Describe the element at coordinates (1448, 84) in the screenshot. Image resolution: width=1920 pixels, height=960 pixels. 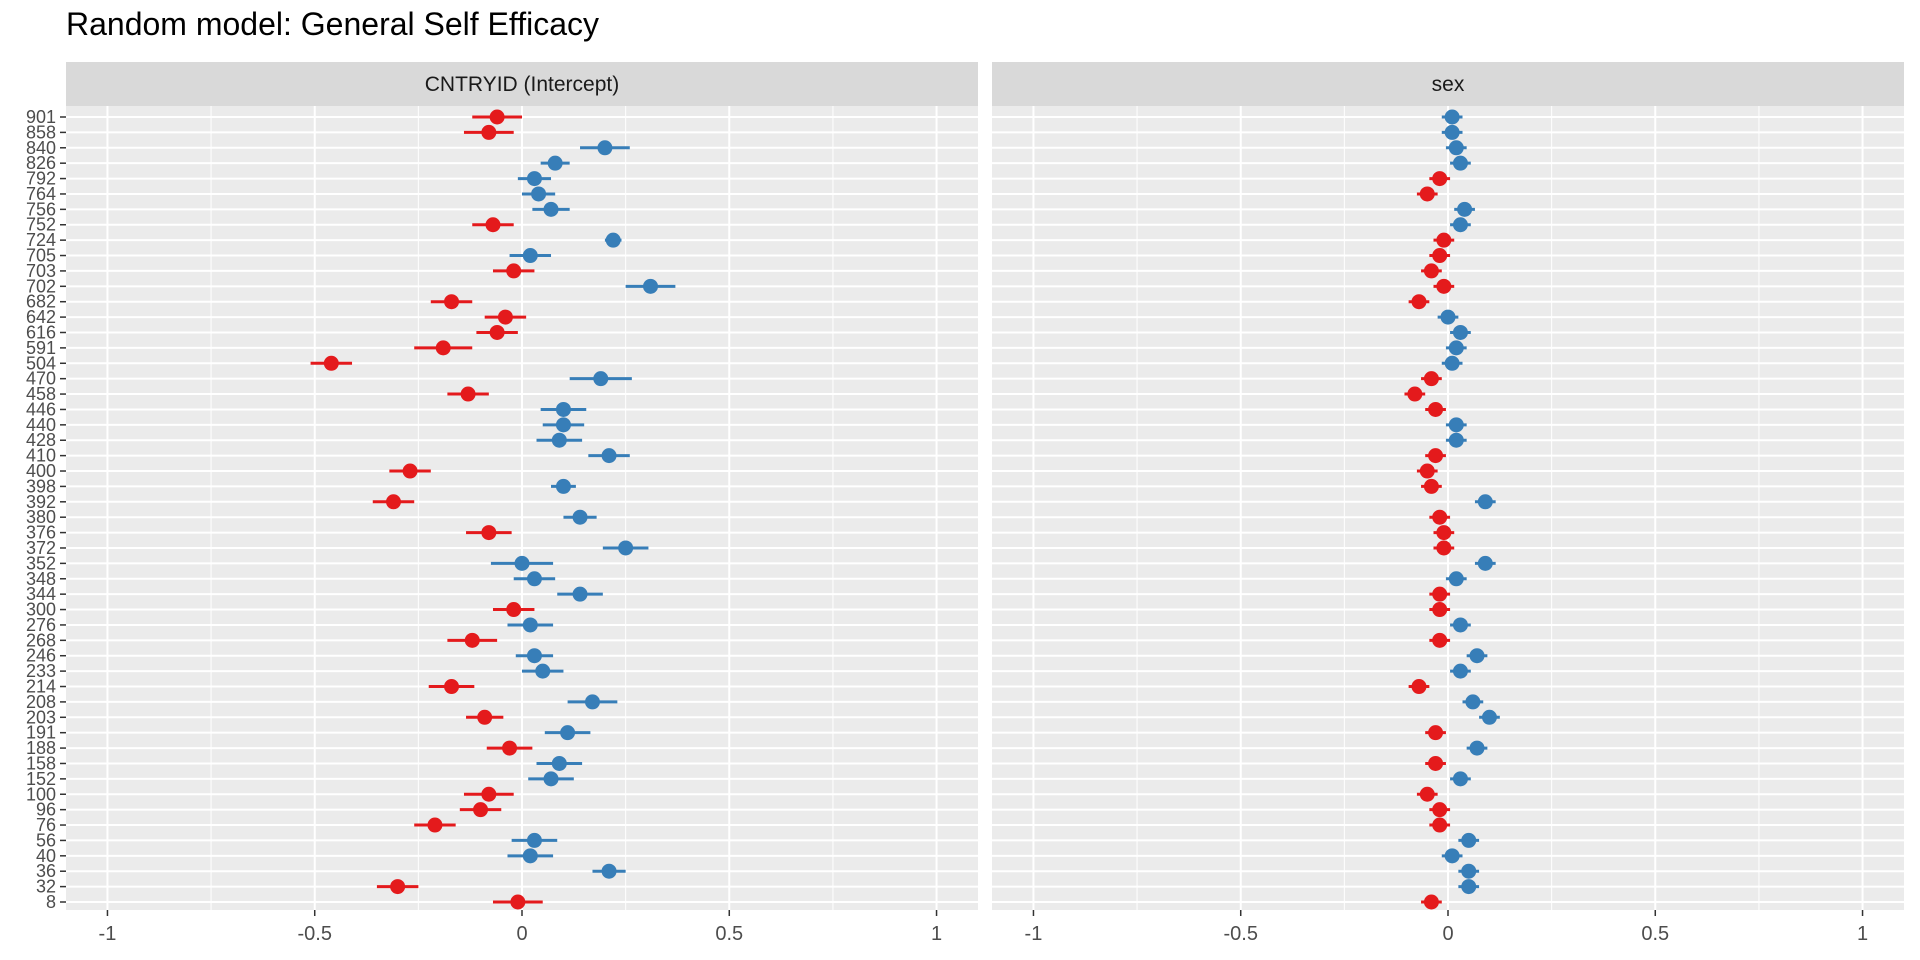
I see `facet-strip-label: sex` at that location.